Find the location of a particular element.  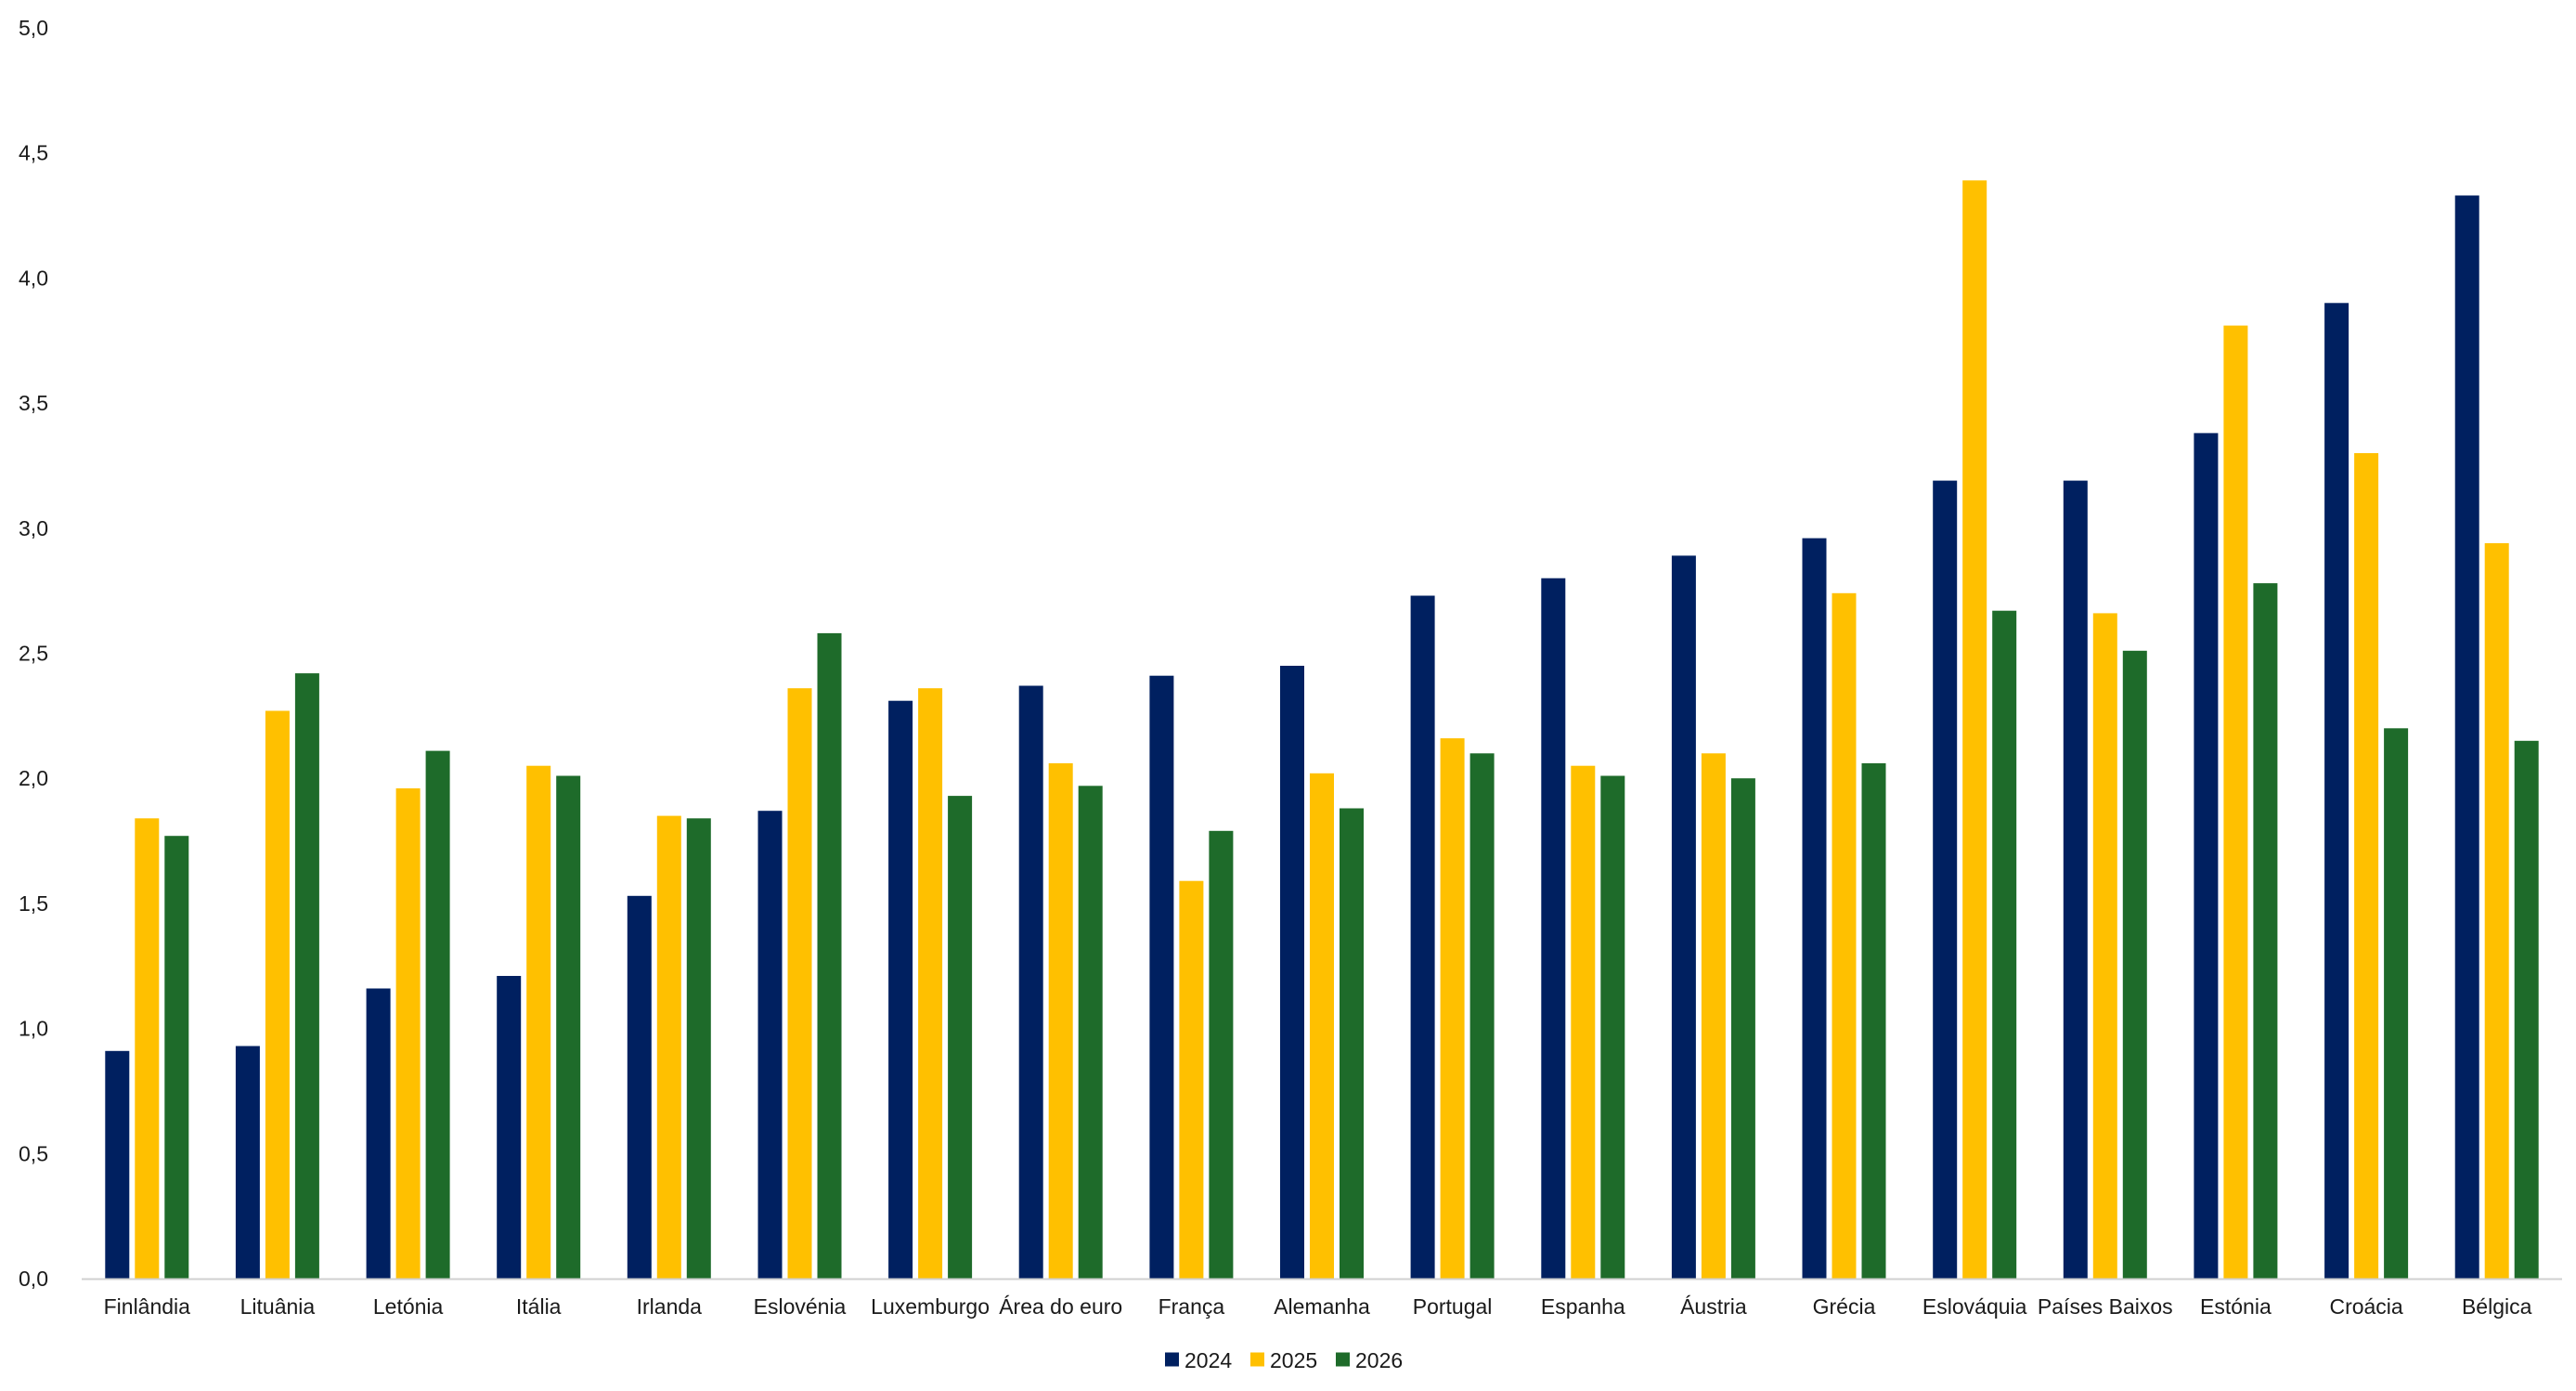

y-tick-label: 3,0 is located at coordinates (33, 528).